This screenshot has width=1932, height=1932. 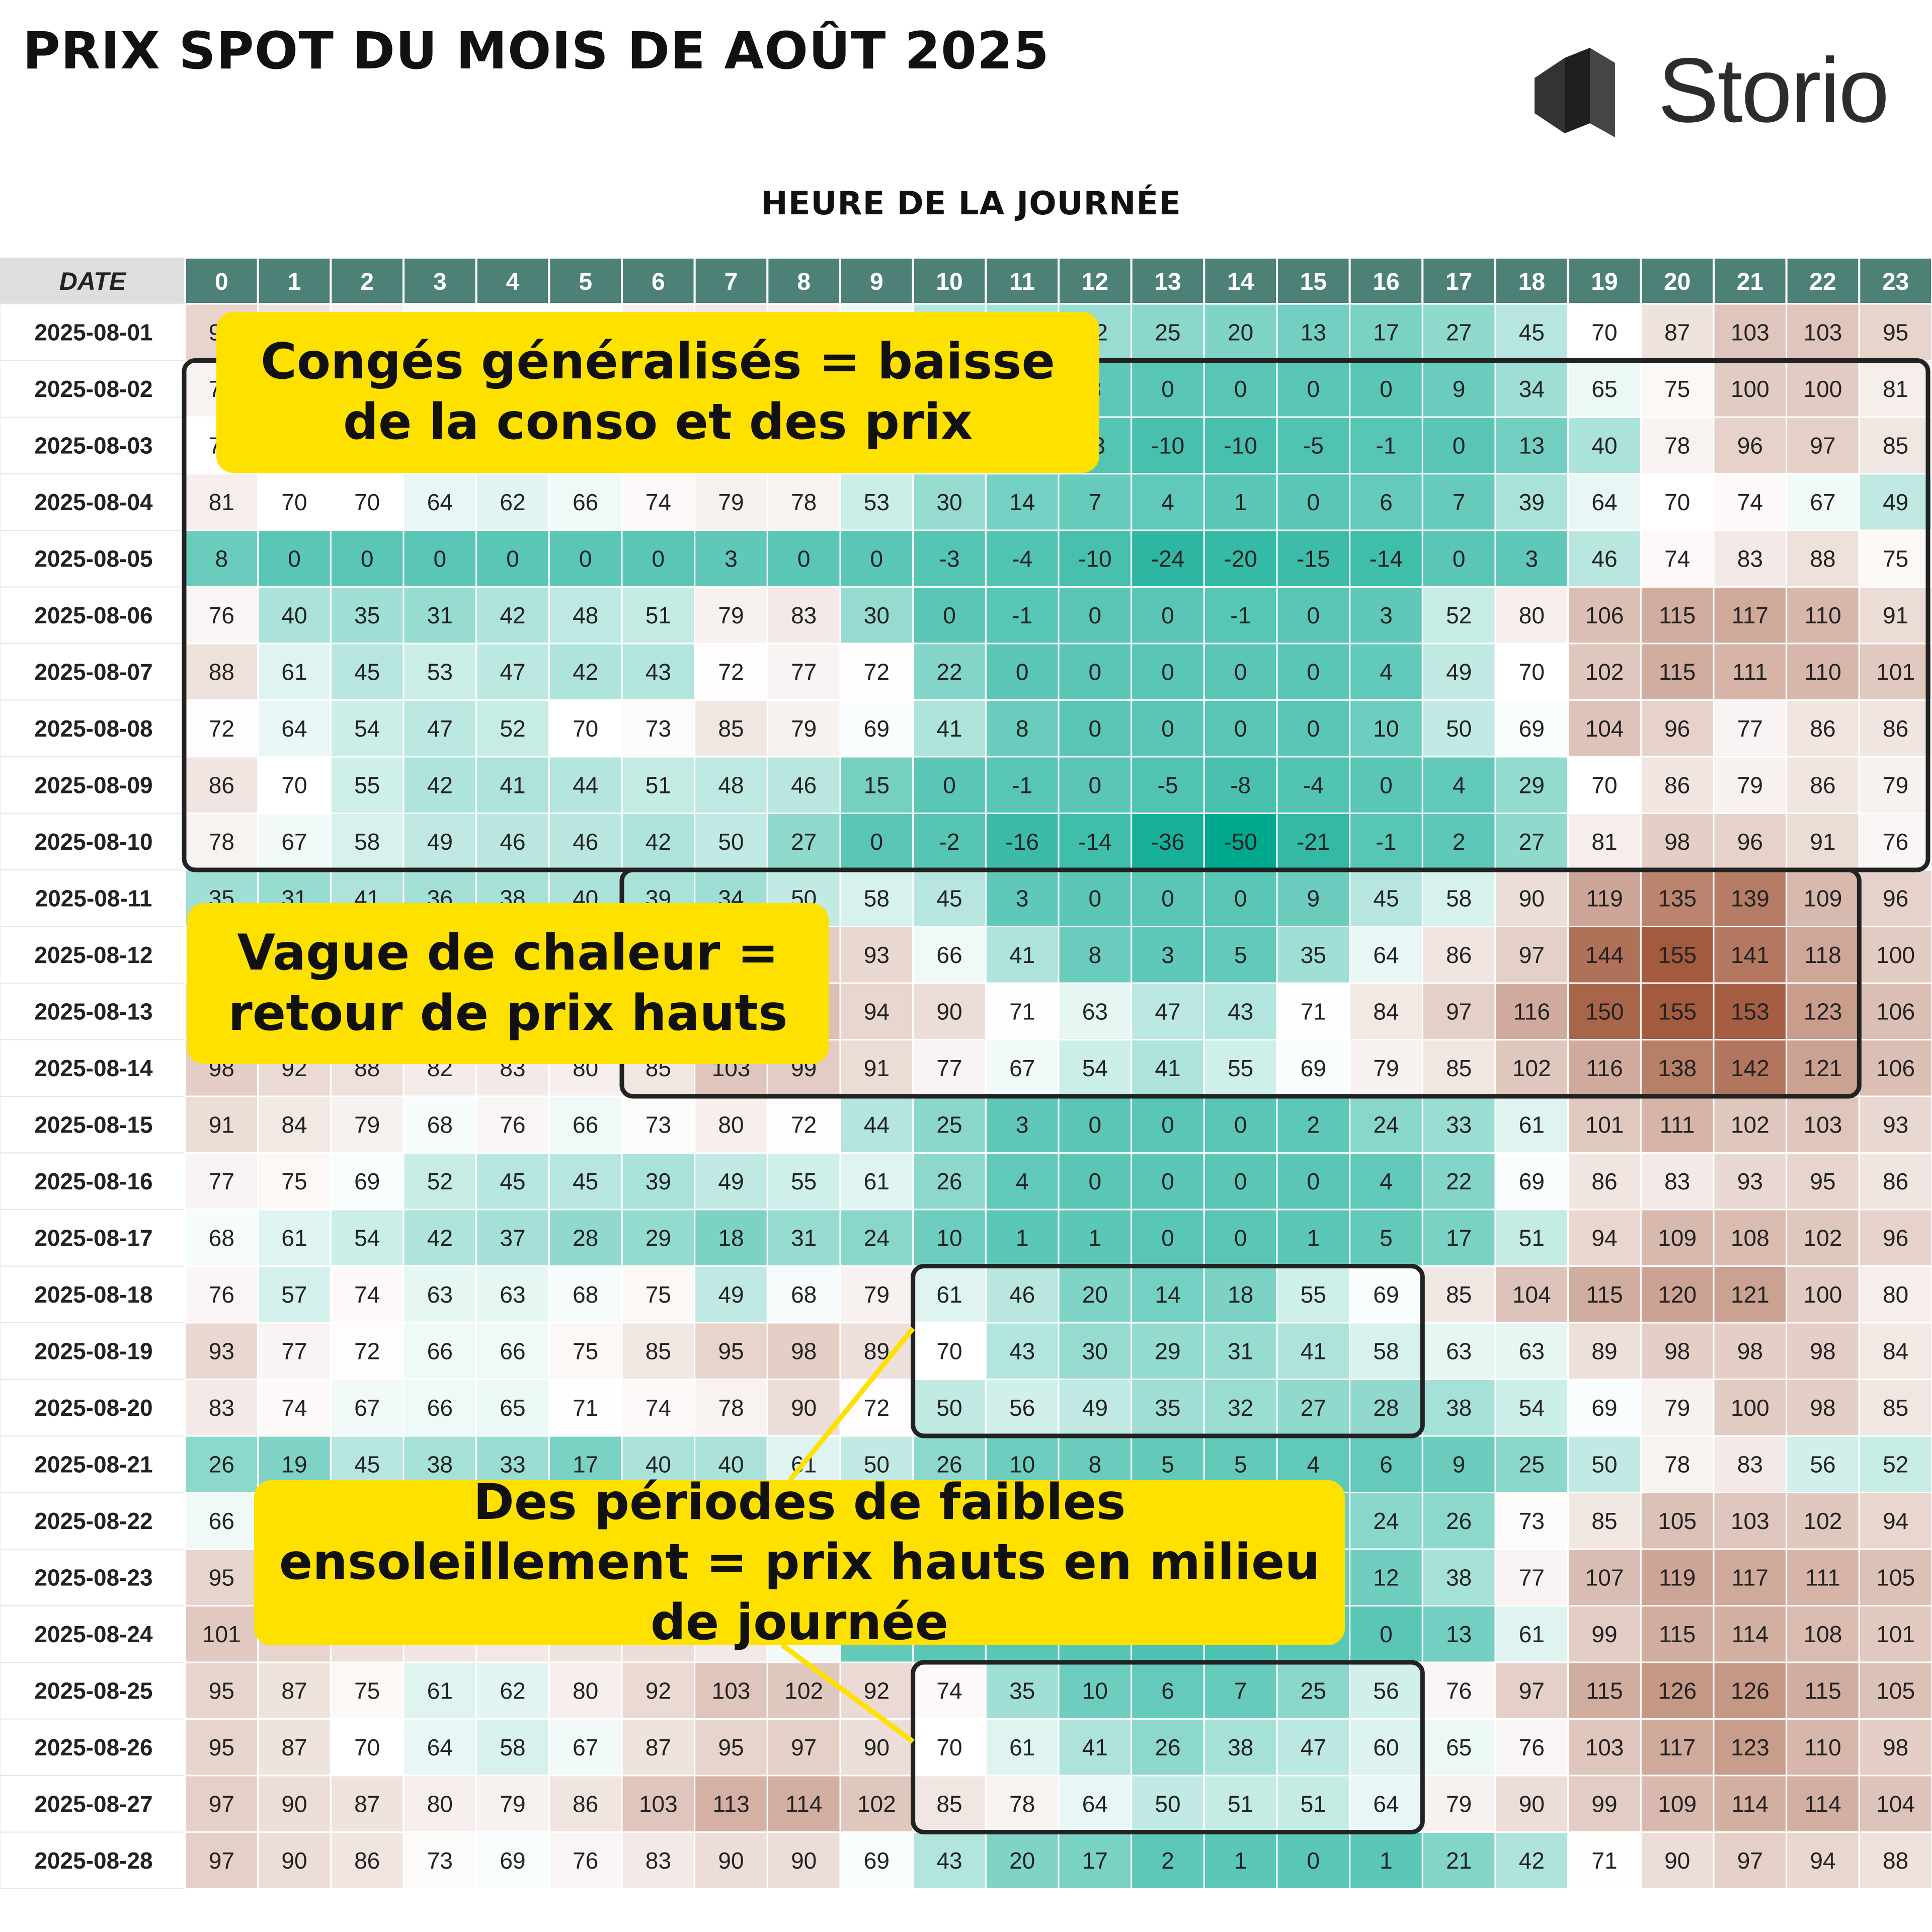 I want to click on cell-value-label: 109, so click(x=1677, y=1804).